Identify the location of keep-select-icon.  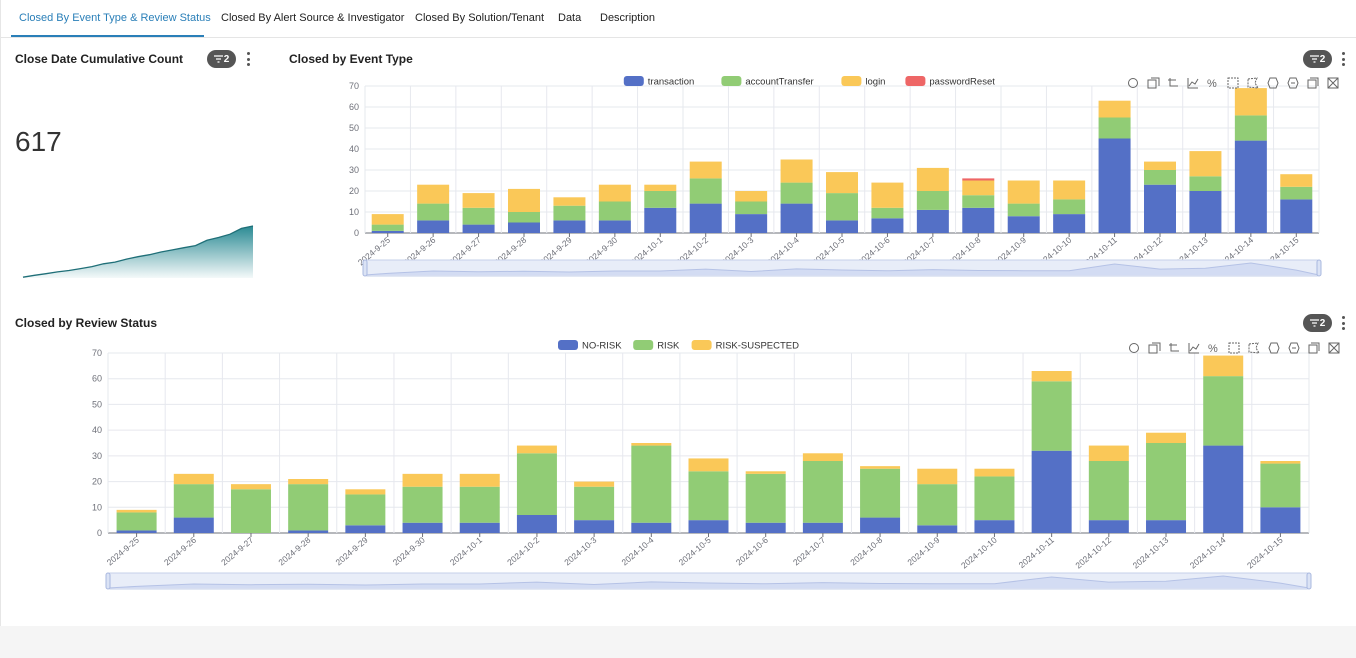
(1274, 348).